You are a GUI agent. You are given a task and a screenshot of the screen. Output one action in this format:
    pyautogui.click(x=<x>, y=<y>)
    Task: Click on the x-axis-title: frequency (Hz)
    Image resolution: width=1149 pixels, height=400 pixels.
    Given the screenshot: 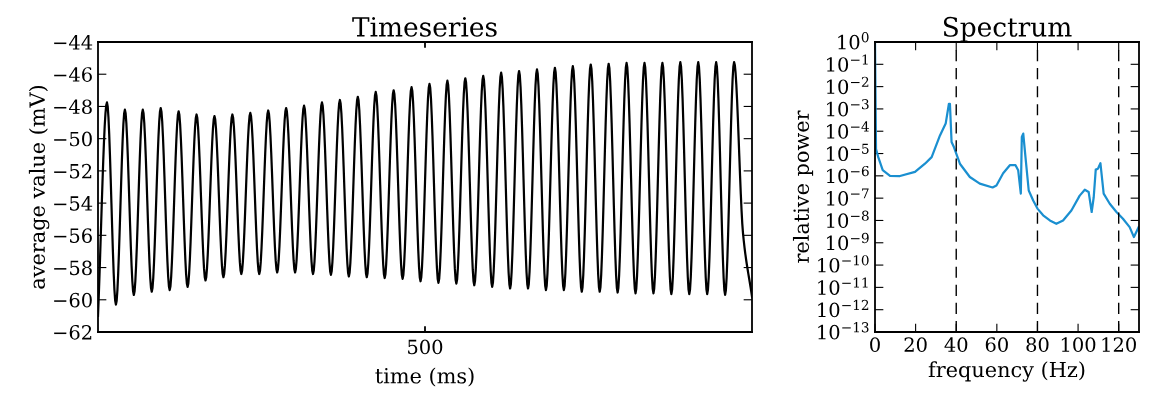 What is the action you would take?
    pyautogui.click(x=1006, y=371)
    